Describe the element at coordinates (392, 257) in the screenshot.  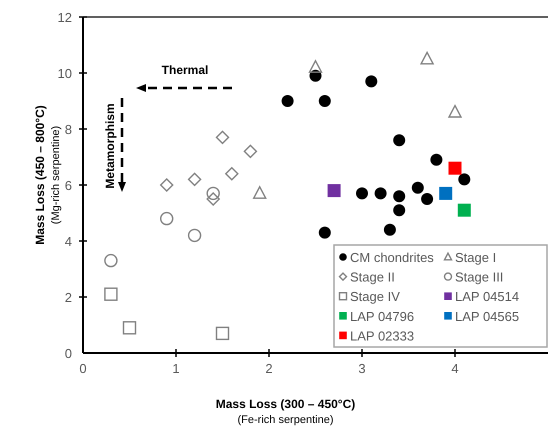
I see `legend-label: CM chondrites` at that location.